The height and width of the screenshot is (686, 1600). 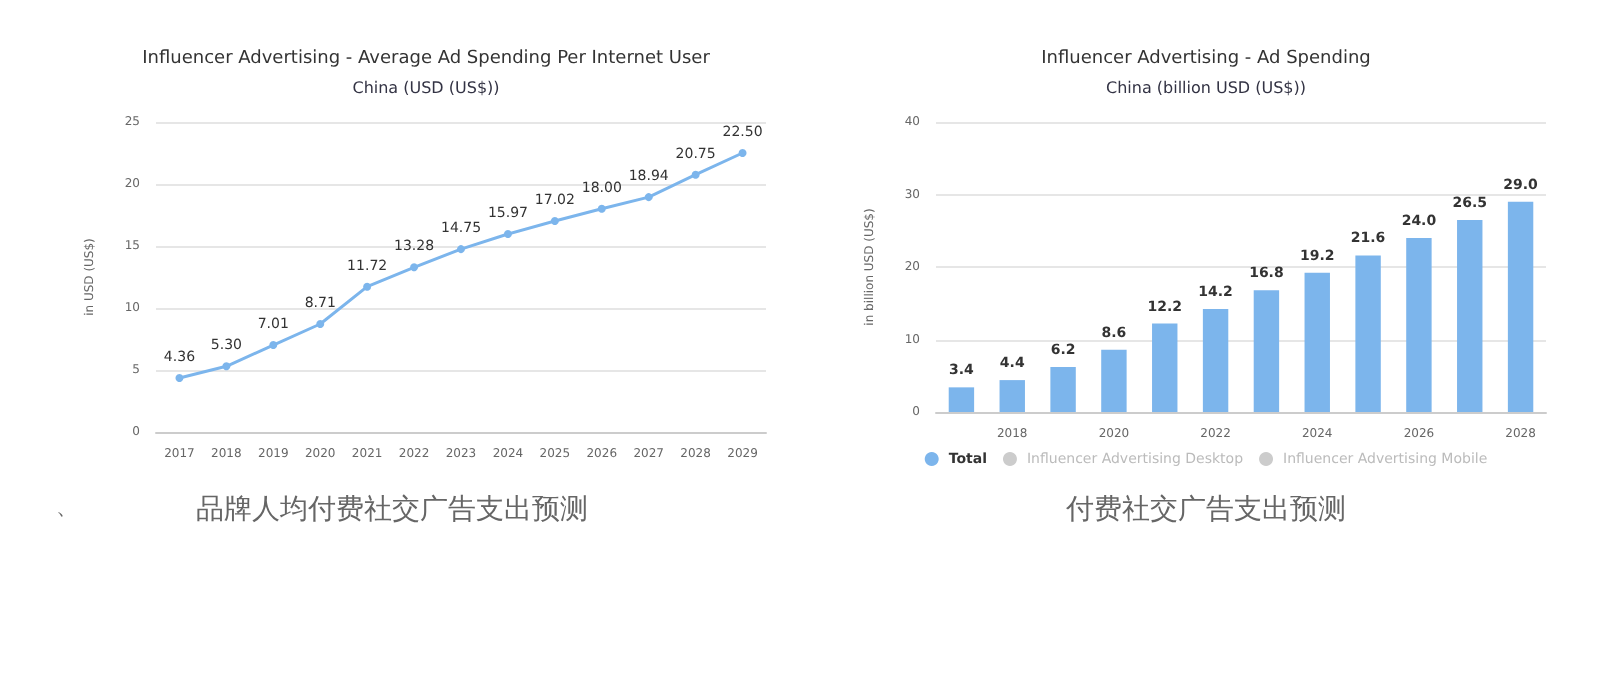 What do you see at coordinates (392, 510) in the screenshot?
I see `text: 品牌人均付费社交广告支出预测` at bounding box center [392, 510].